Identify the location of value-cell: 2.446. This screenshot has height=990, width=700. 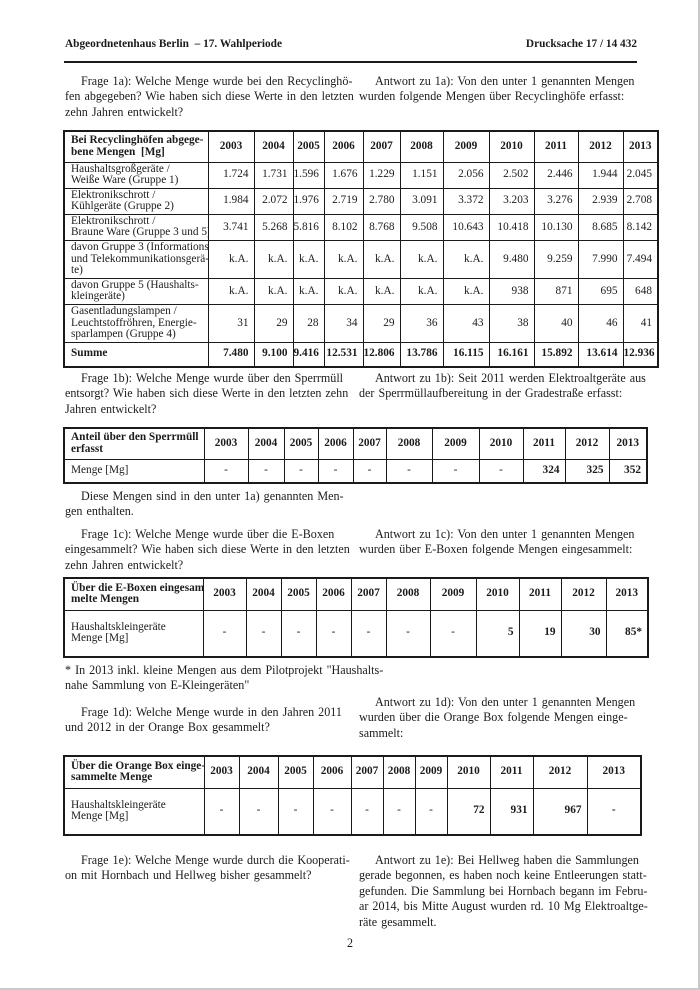
(556, 175).